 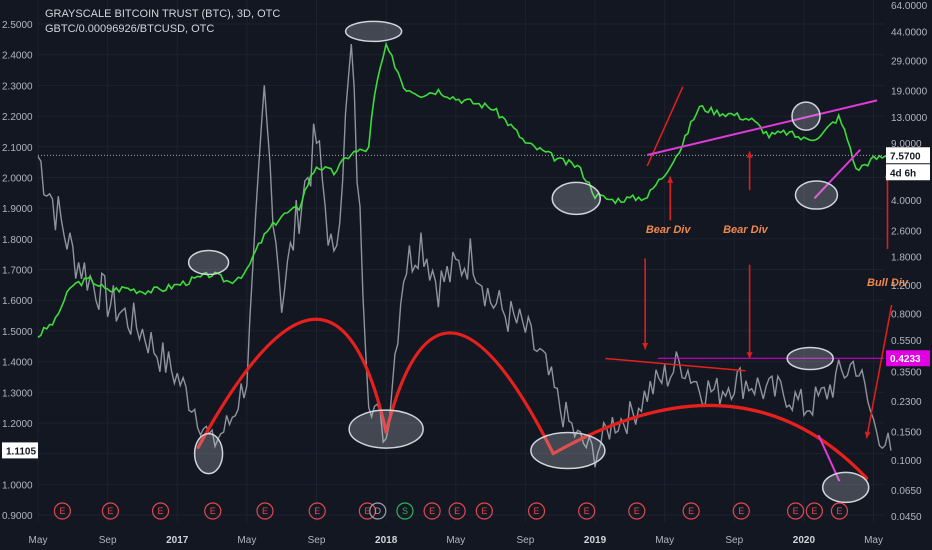 I want to click on ellipse-ratio-high, so click(x=810, y=358).